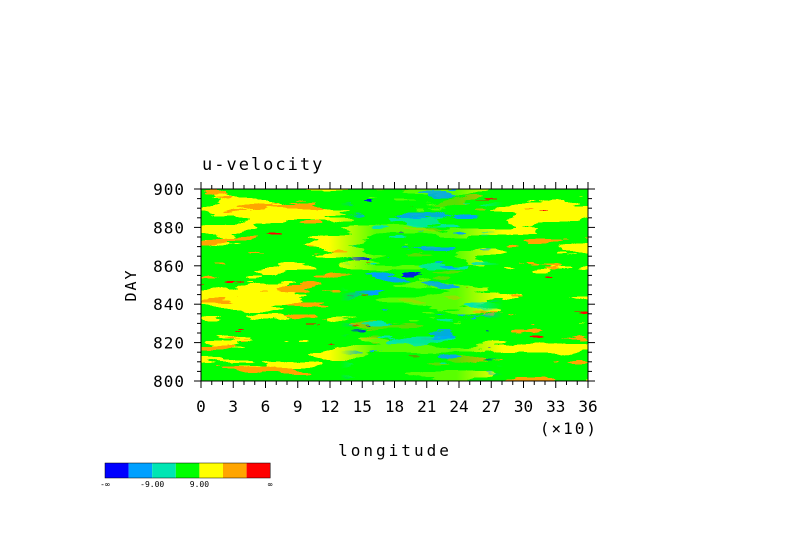  What do you see at coordinates (362, 406) in the screenshot?
I see `x-tick-label: 15` at bounding box center [362, 406].